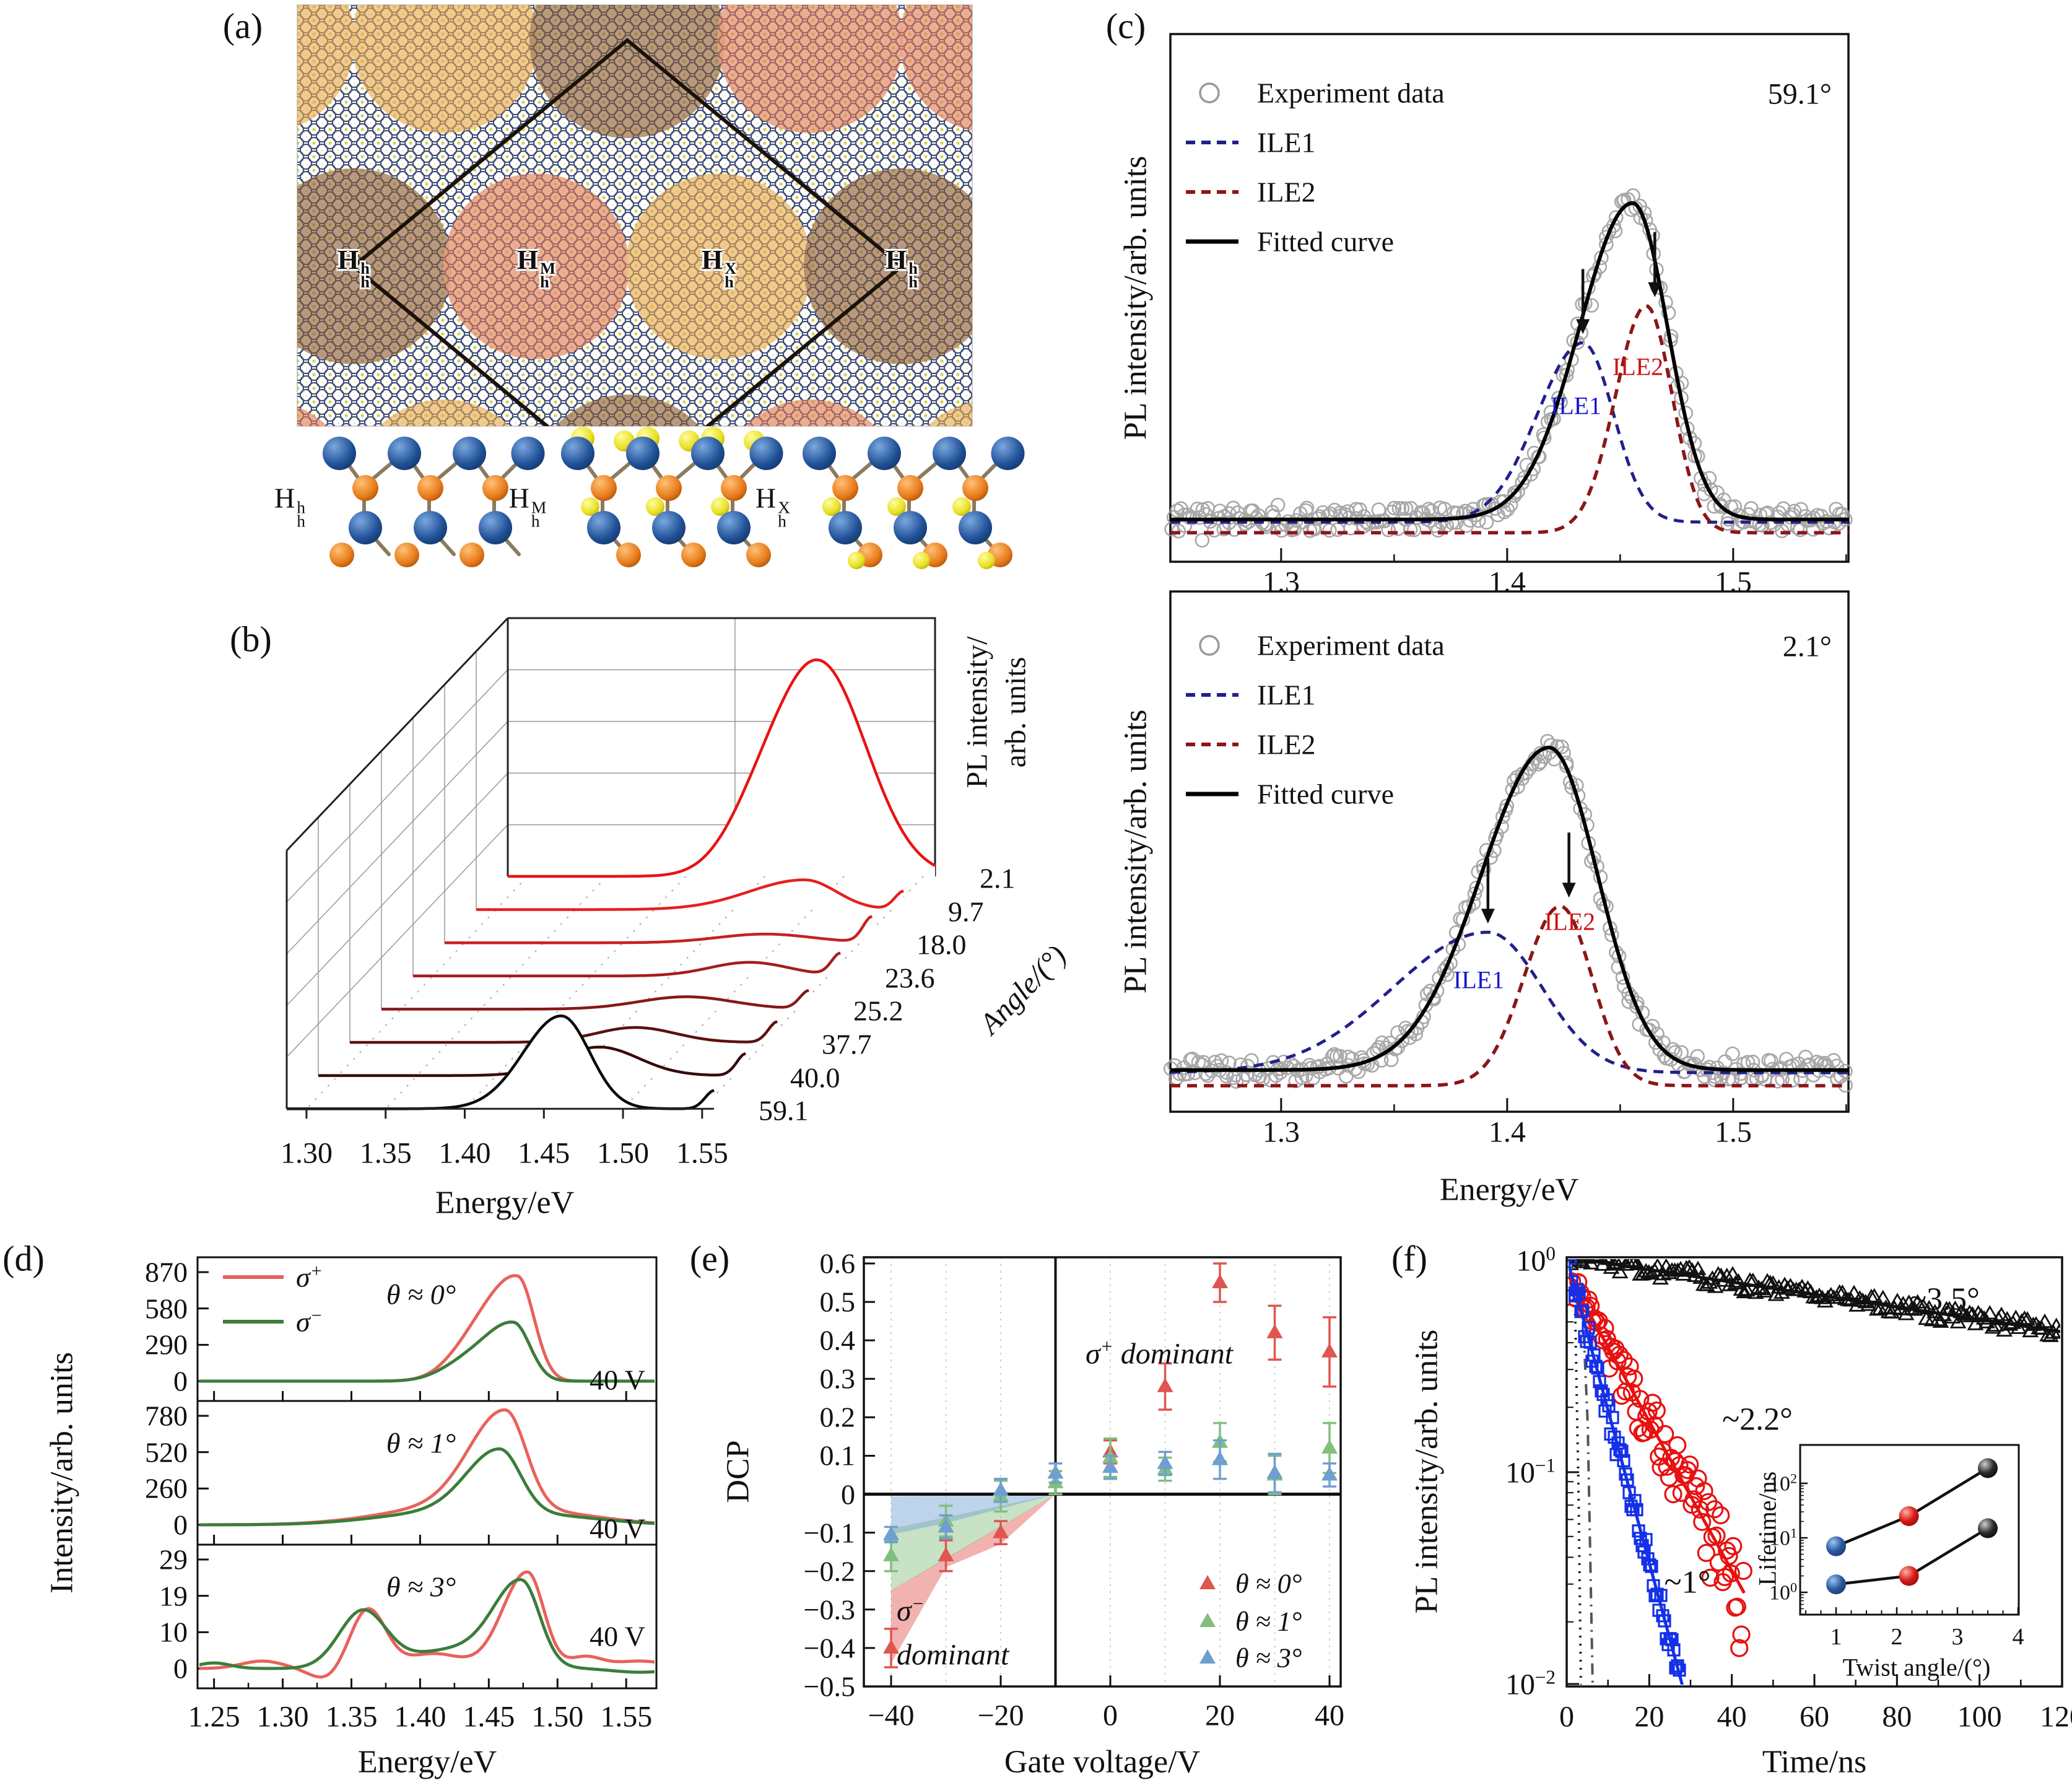 This screenshot has height=1780, width=2072. Describe the element at coordinates (784, 1110) in the screenshot. I see `waterfall-angle-tick: 59.1` at that location.